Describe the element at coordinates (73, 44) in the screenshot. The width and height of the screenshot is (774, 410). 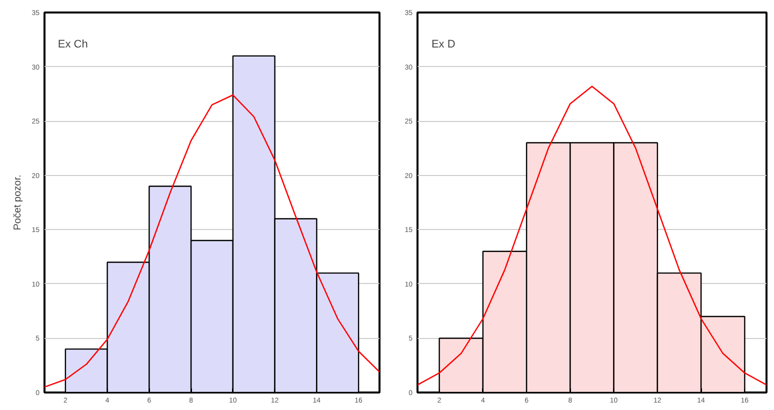
I see `text: Ex Ch` at that location.